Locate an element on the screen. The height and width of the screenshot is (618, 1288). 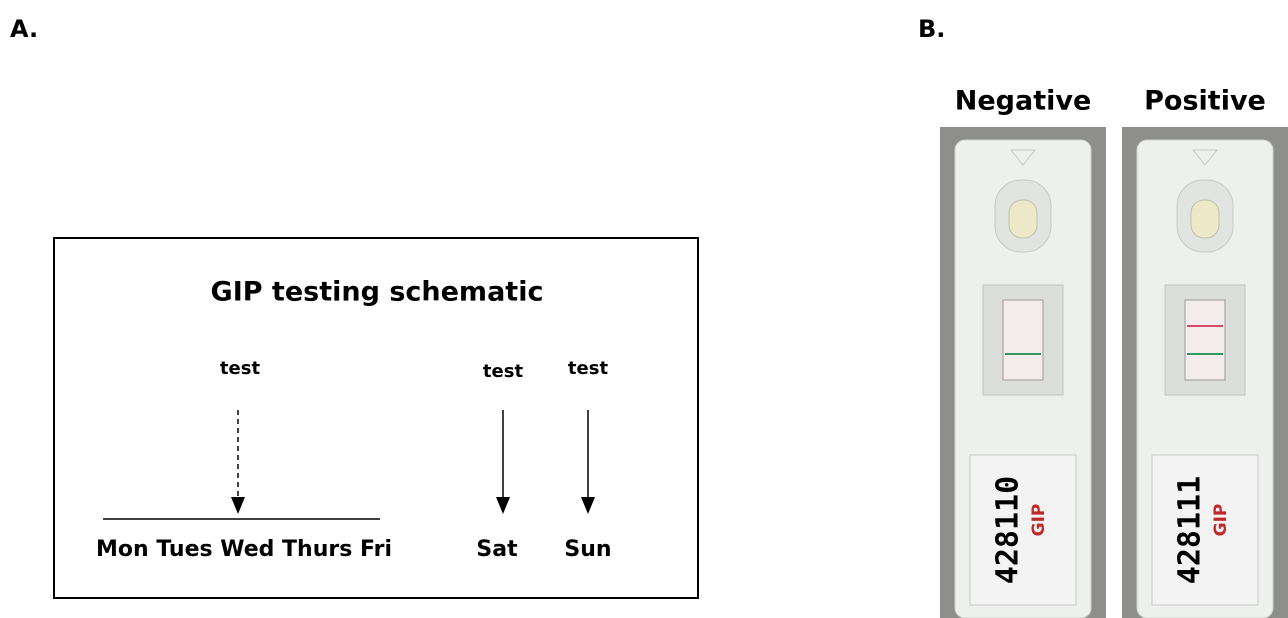
strip-heading: Positive is located at coordinates (1205, 101).